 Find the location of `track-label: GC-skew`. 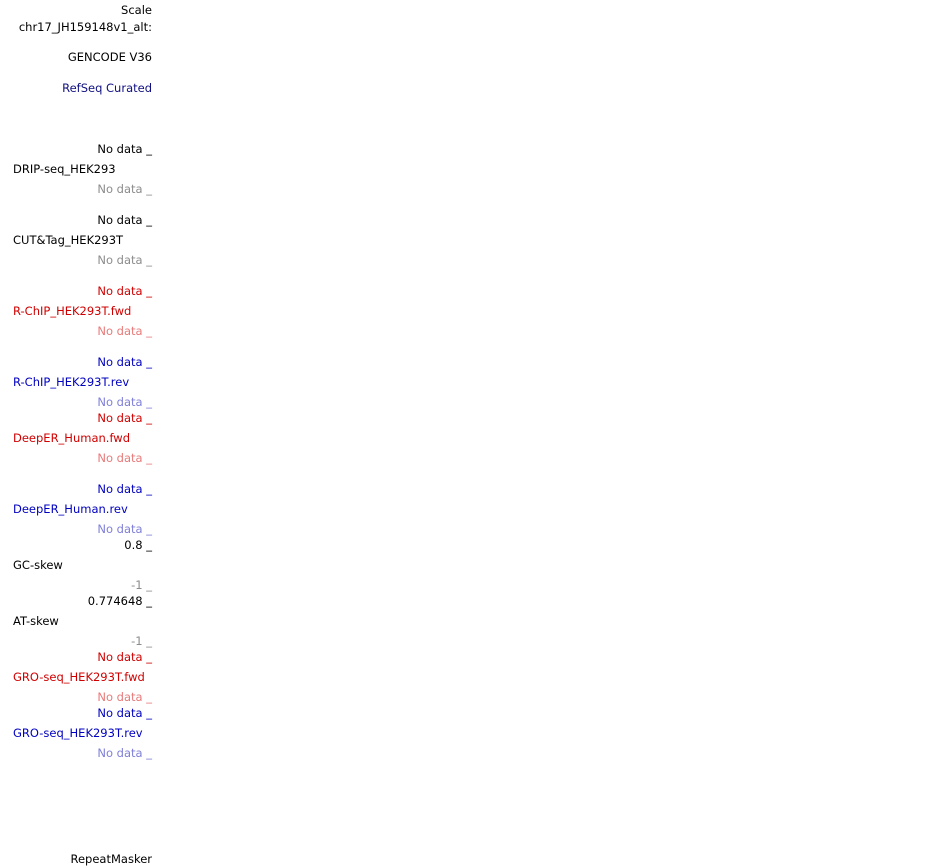

track-label: GC-skew is located at coordinates (38, 565).